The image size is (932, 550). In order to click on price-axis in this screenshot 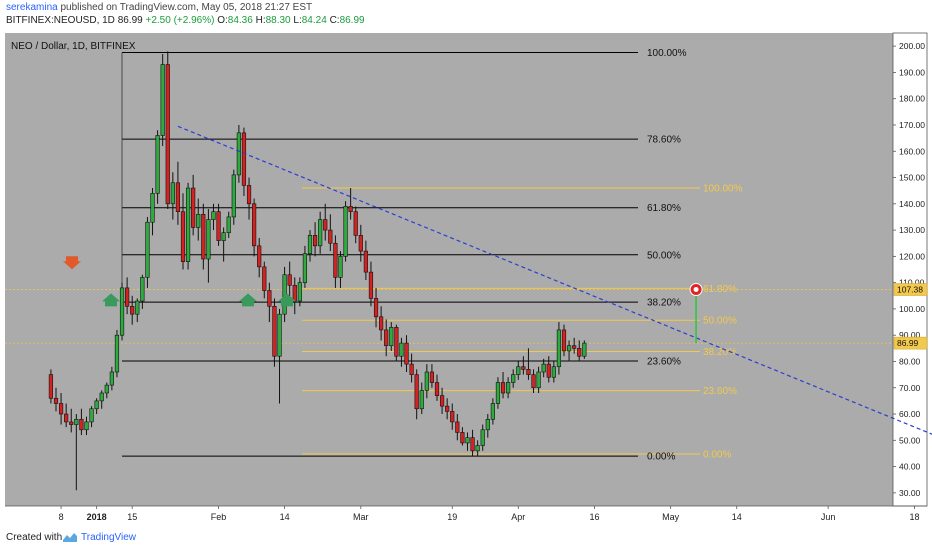, I will do `click(910, 269)`.